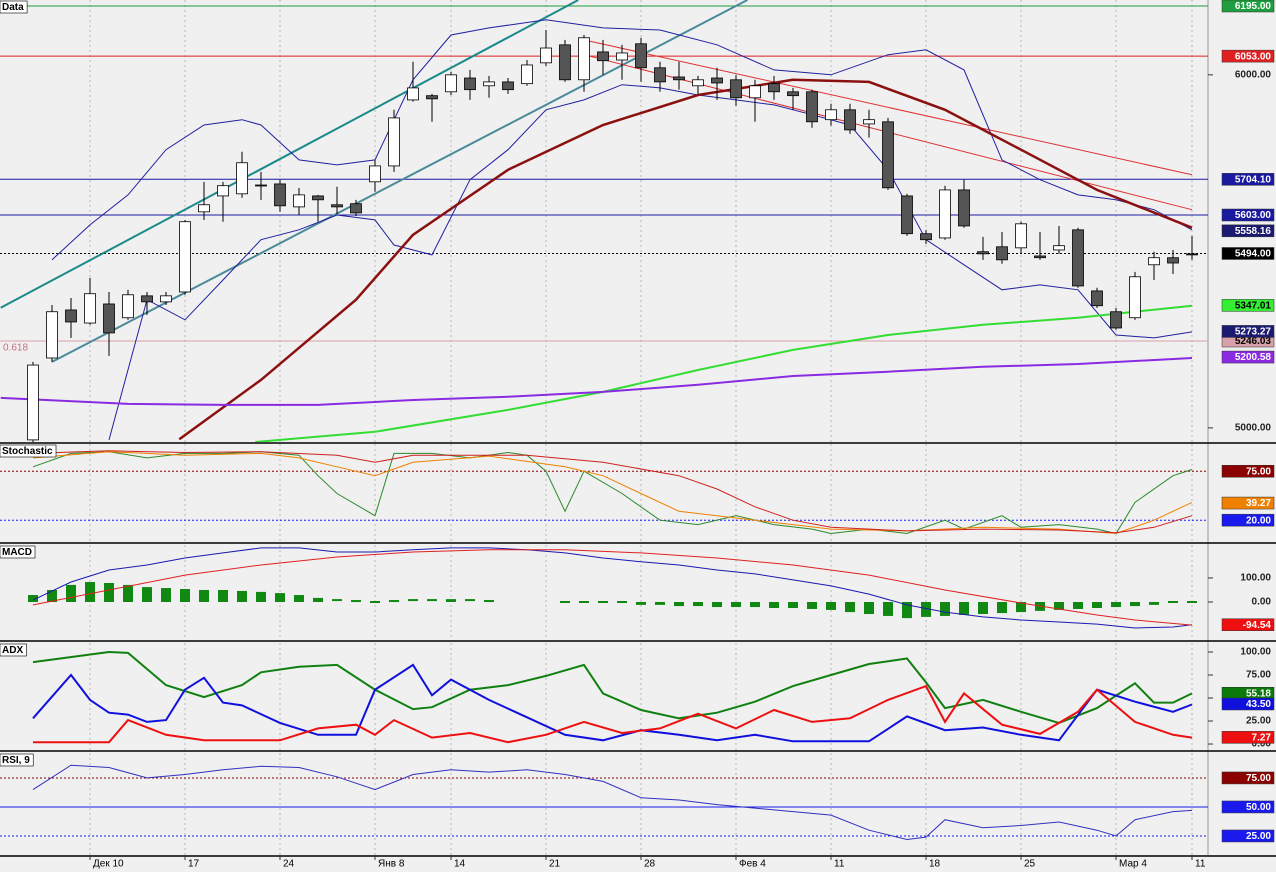  What do you see at coordinates (460, 864) in the screenshot?
I see `x-tick-label: 14` at bounding box center [460, 864].